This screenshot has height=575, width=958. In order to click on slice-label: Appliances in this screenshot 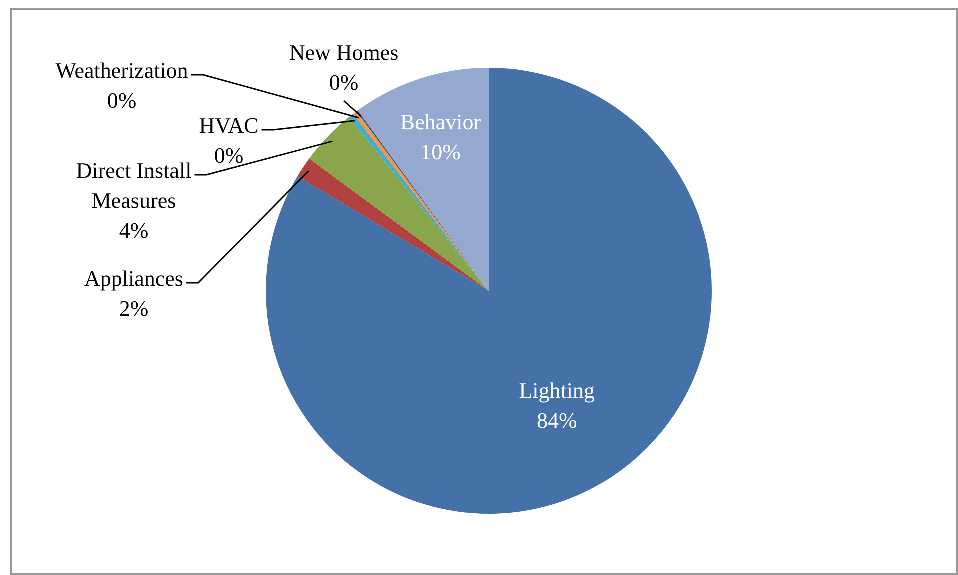, I will do `click(134, 278)`.